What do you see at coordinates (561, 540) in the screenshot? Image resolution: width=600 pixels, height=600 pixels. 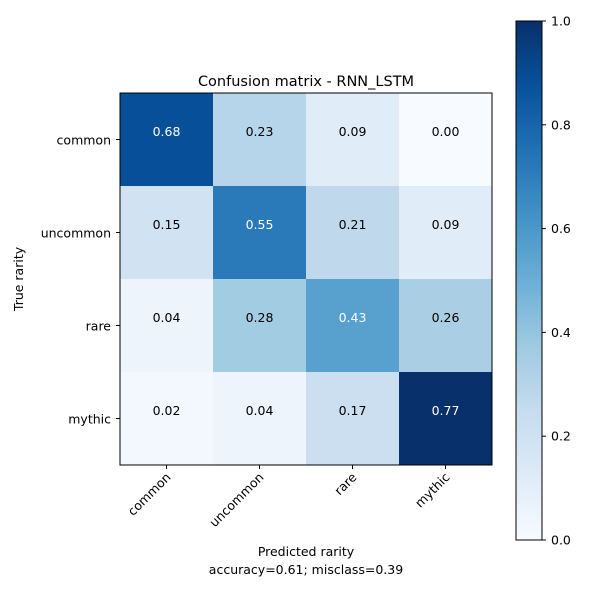 I see `colorbar-tick-label: 0.0` at bounding box center [561, 540].